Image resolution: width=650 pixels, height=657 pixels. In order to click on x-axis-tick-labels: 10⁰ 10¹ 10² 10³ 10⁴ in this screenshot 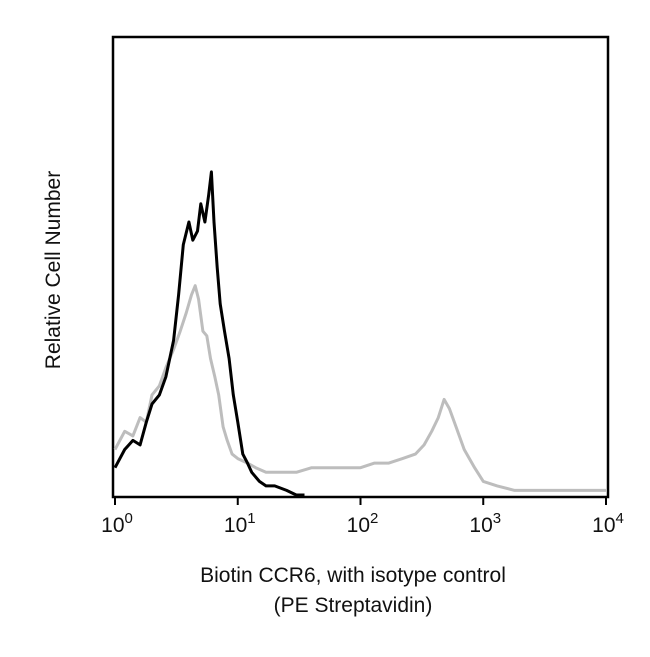, I will do `click(362, 523)`.